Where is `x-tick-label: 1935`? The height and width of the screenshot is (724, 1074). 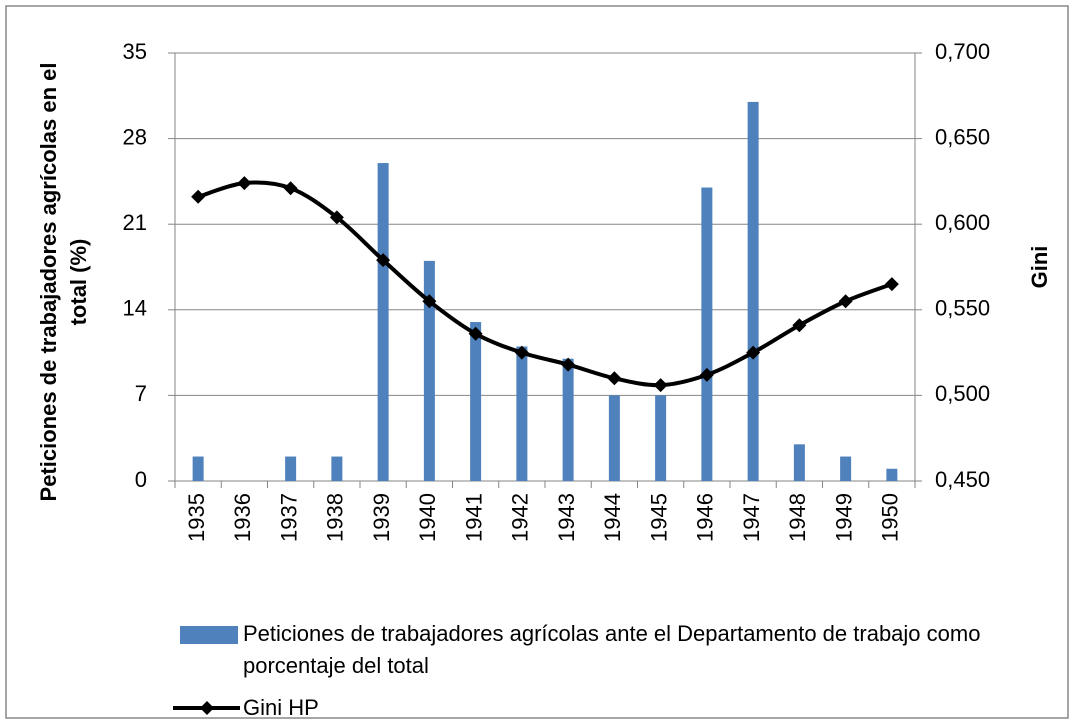
x-tick-label: 1935 is located at coordinates (196, 517).